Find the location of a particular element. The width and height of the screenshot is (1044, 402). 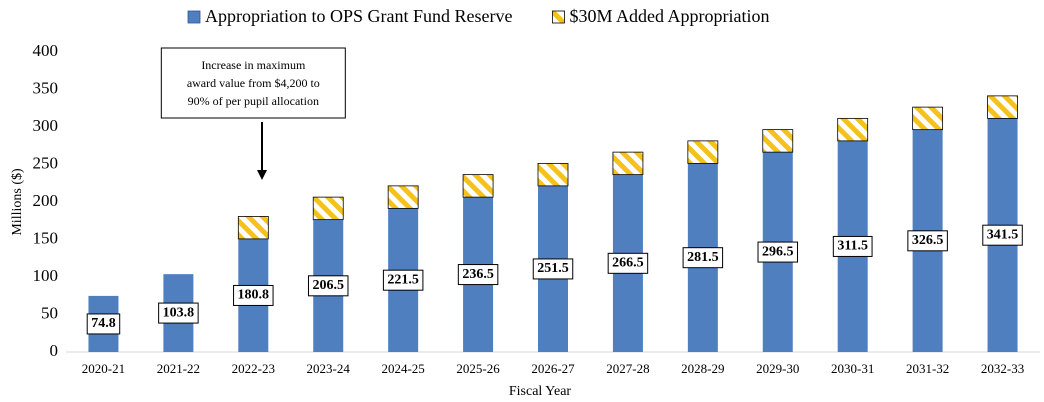

x-tick-label: 2026-27 is located at coordinates (553, 368).